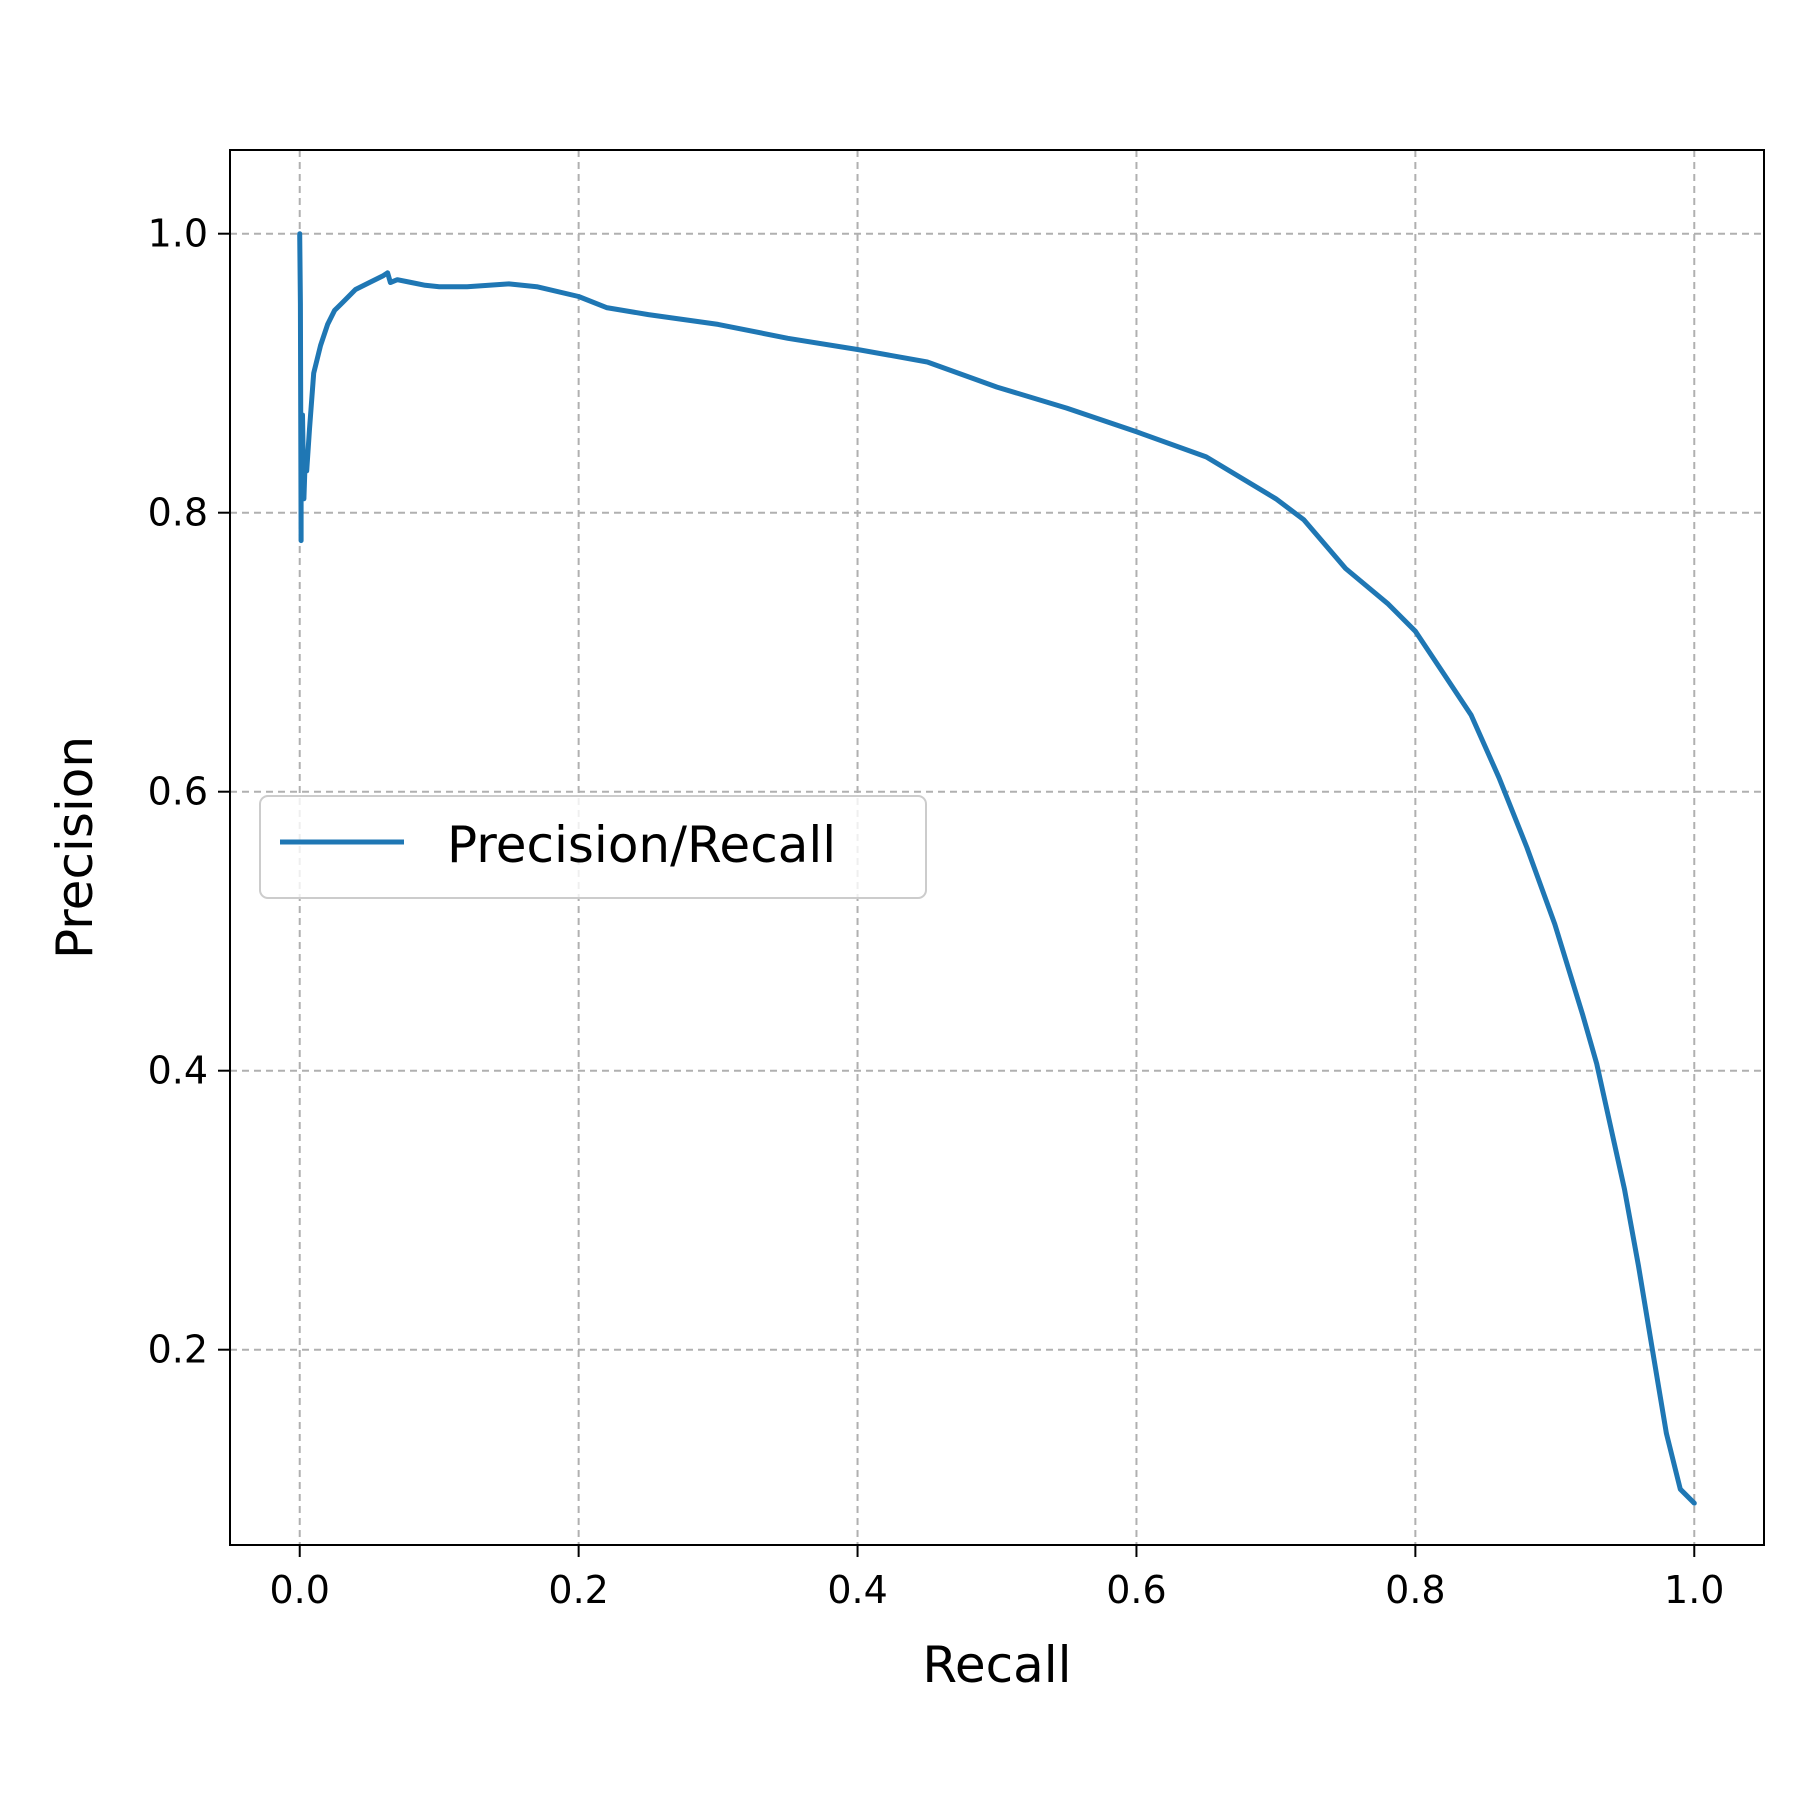 This screenshot has height=1800, width=1800. Describe the element at coordinates (178, 1071) in the screenshot. I see `y-tick-label: 0.4` at that location.